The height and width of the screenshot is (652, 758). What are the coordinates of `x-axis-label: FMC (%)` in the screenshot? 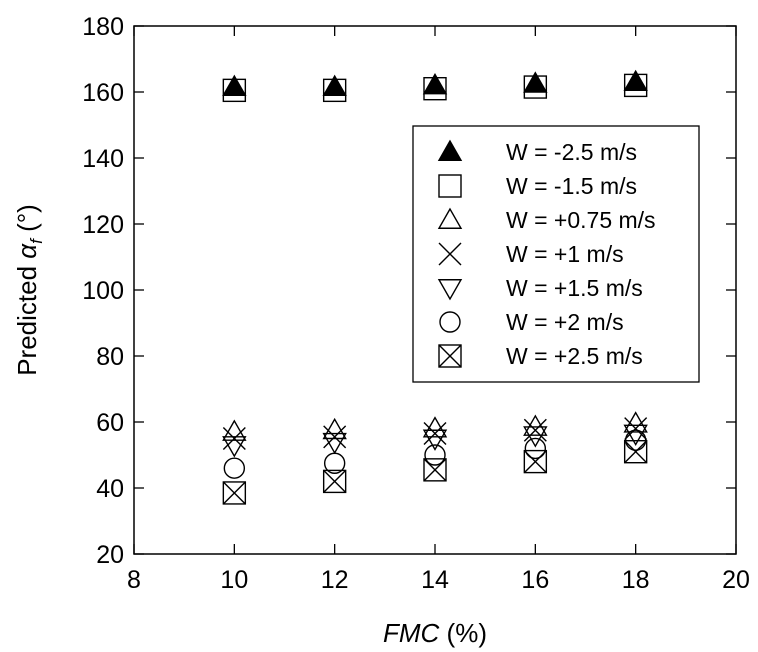 It's located at (435, 633).